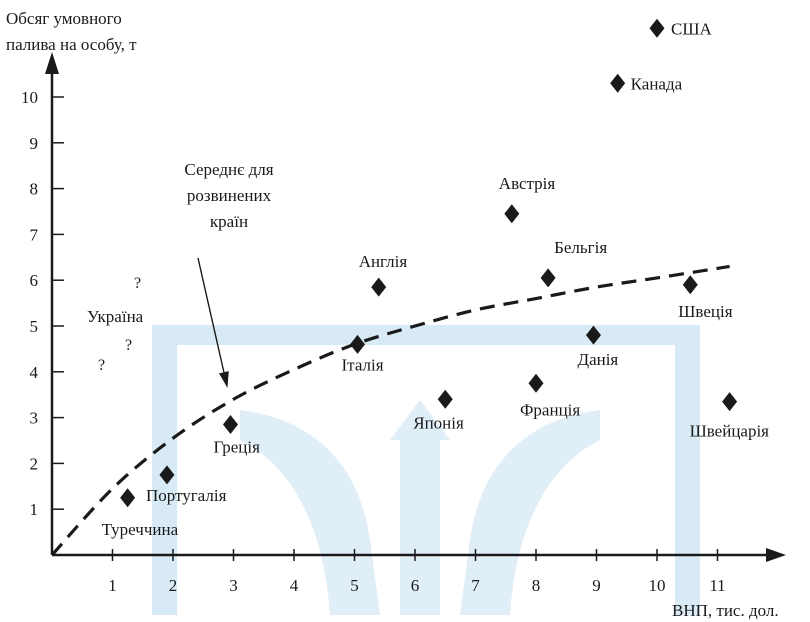  Describe the element at coordinates (140, 529) in the screenshot. I see `data-point-label: Туреччина` at that location.